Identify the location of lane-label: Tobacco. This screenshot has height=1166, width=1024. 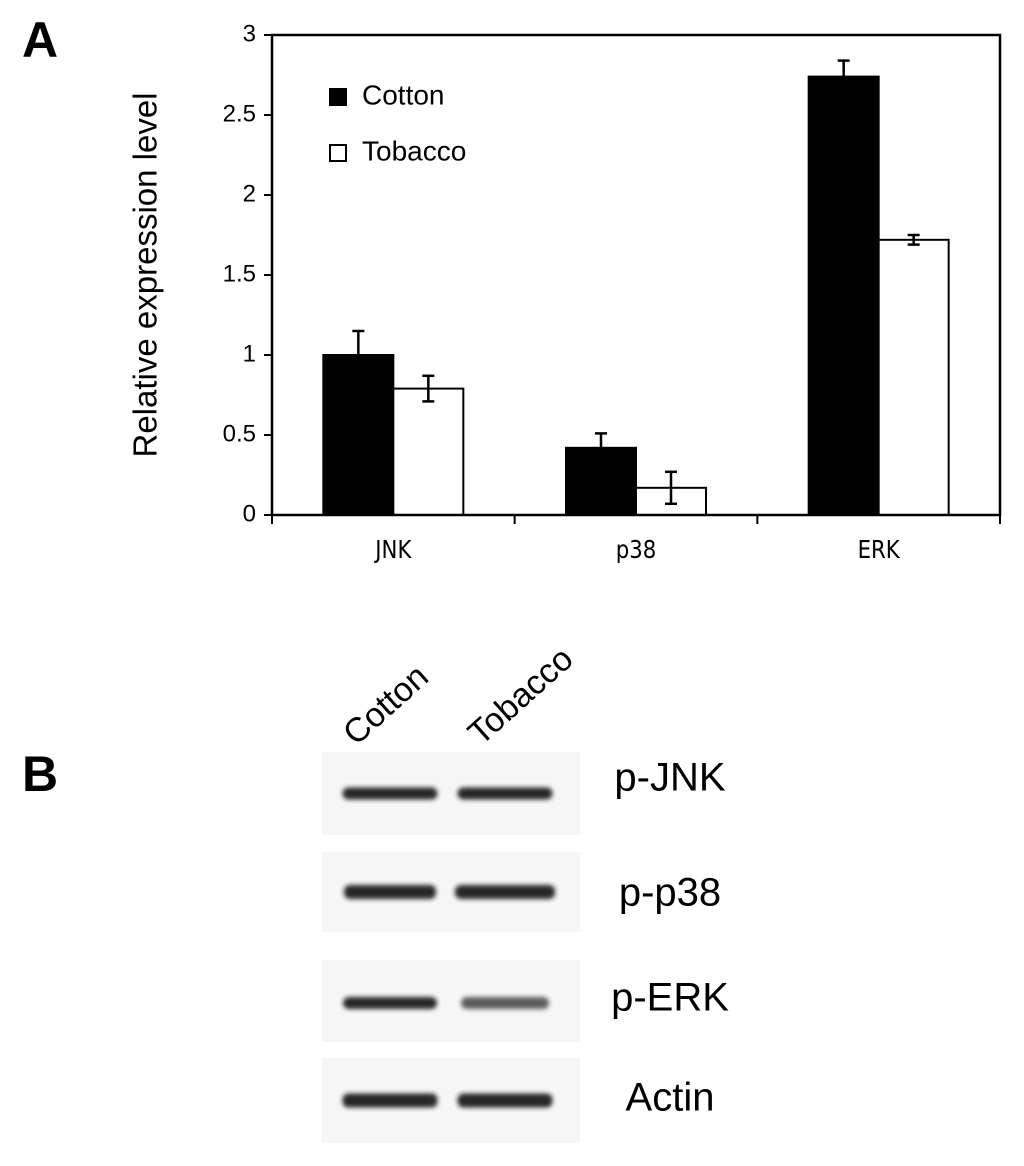
(521, 696).